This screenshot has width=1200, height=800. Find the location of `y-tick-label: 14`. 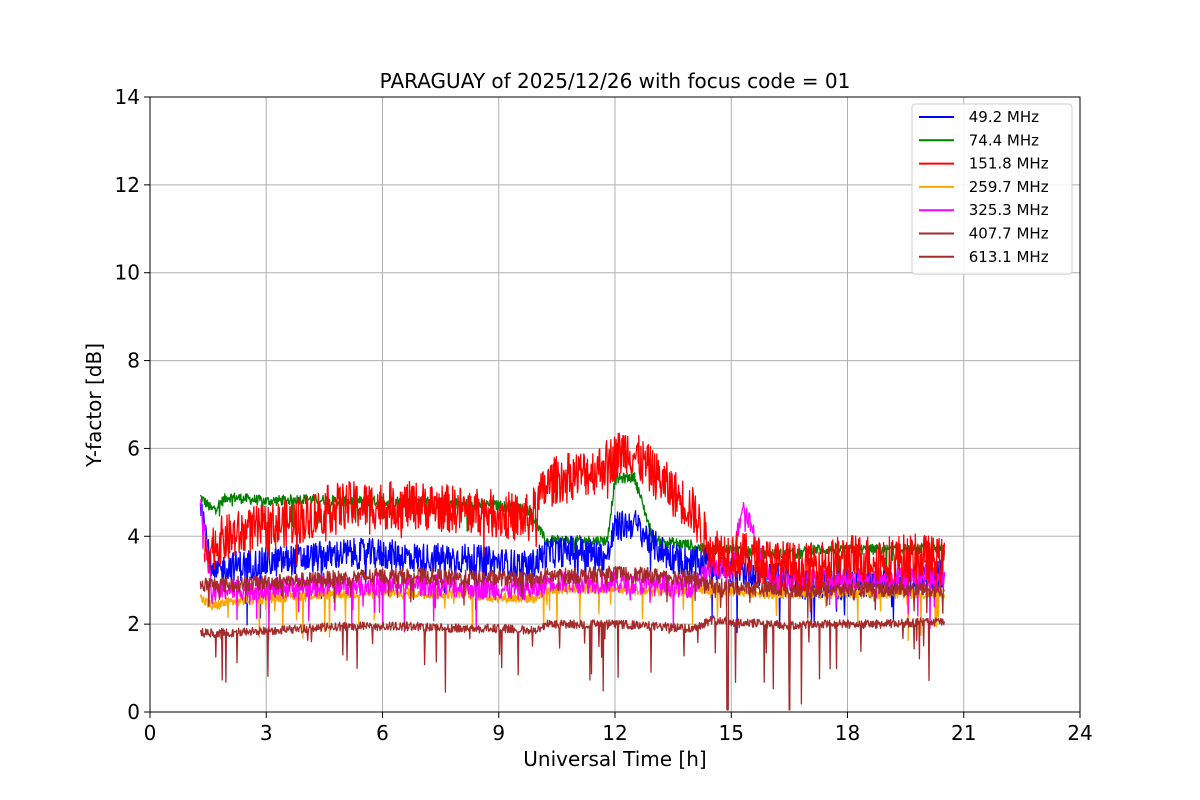

y-tick-label: 14 is located at coordinates (127, 97).